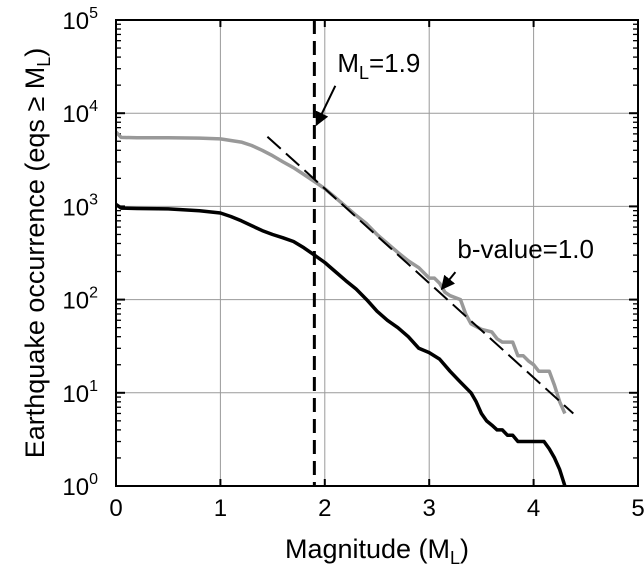  I want to click on x-tick-label: 1, so click(220, 508).